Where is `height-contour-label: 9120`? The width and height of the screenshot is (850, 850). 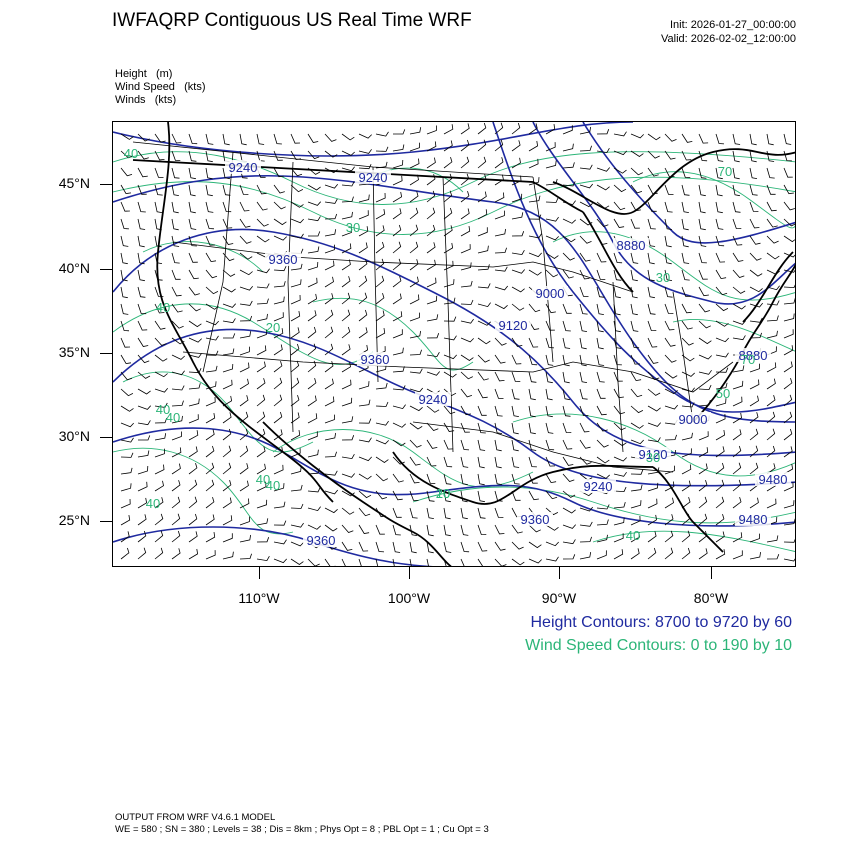 height-contour-label: 9120 is located at coordinates (653, 454).